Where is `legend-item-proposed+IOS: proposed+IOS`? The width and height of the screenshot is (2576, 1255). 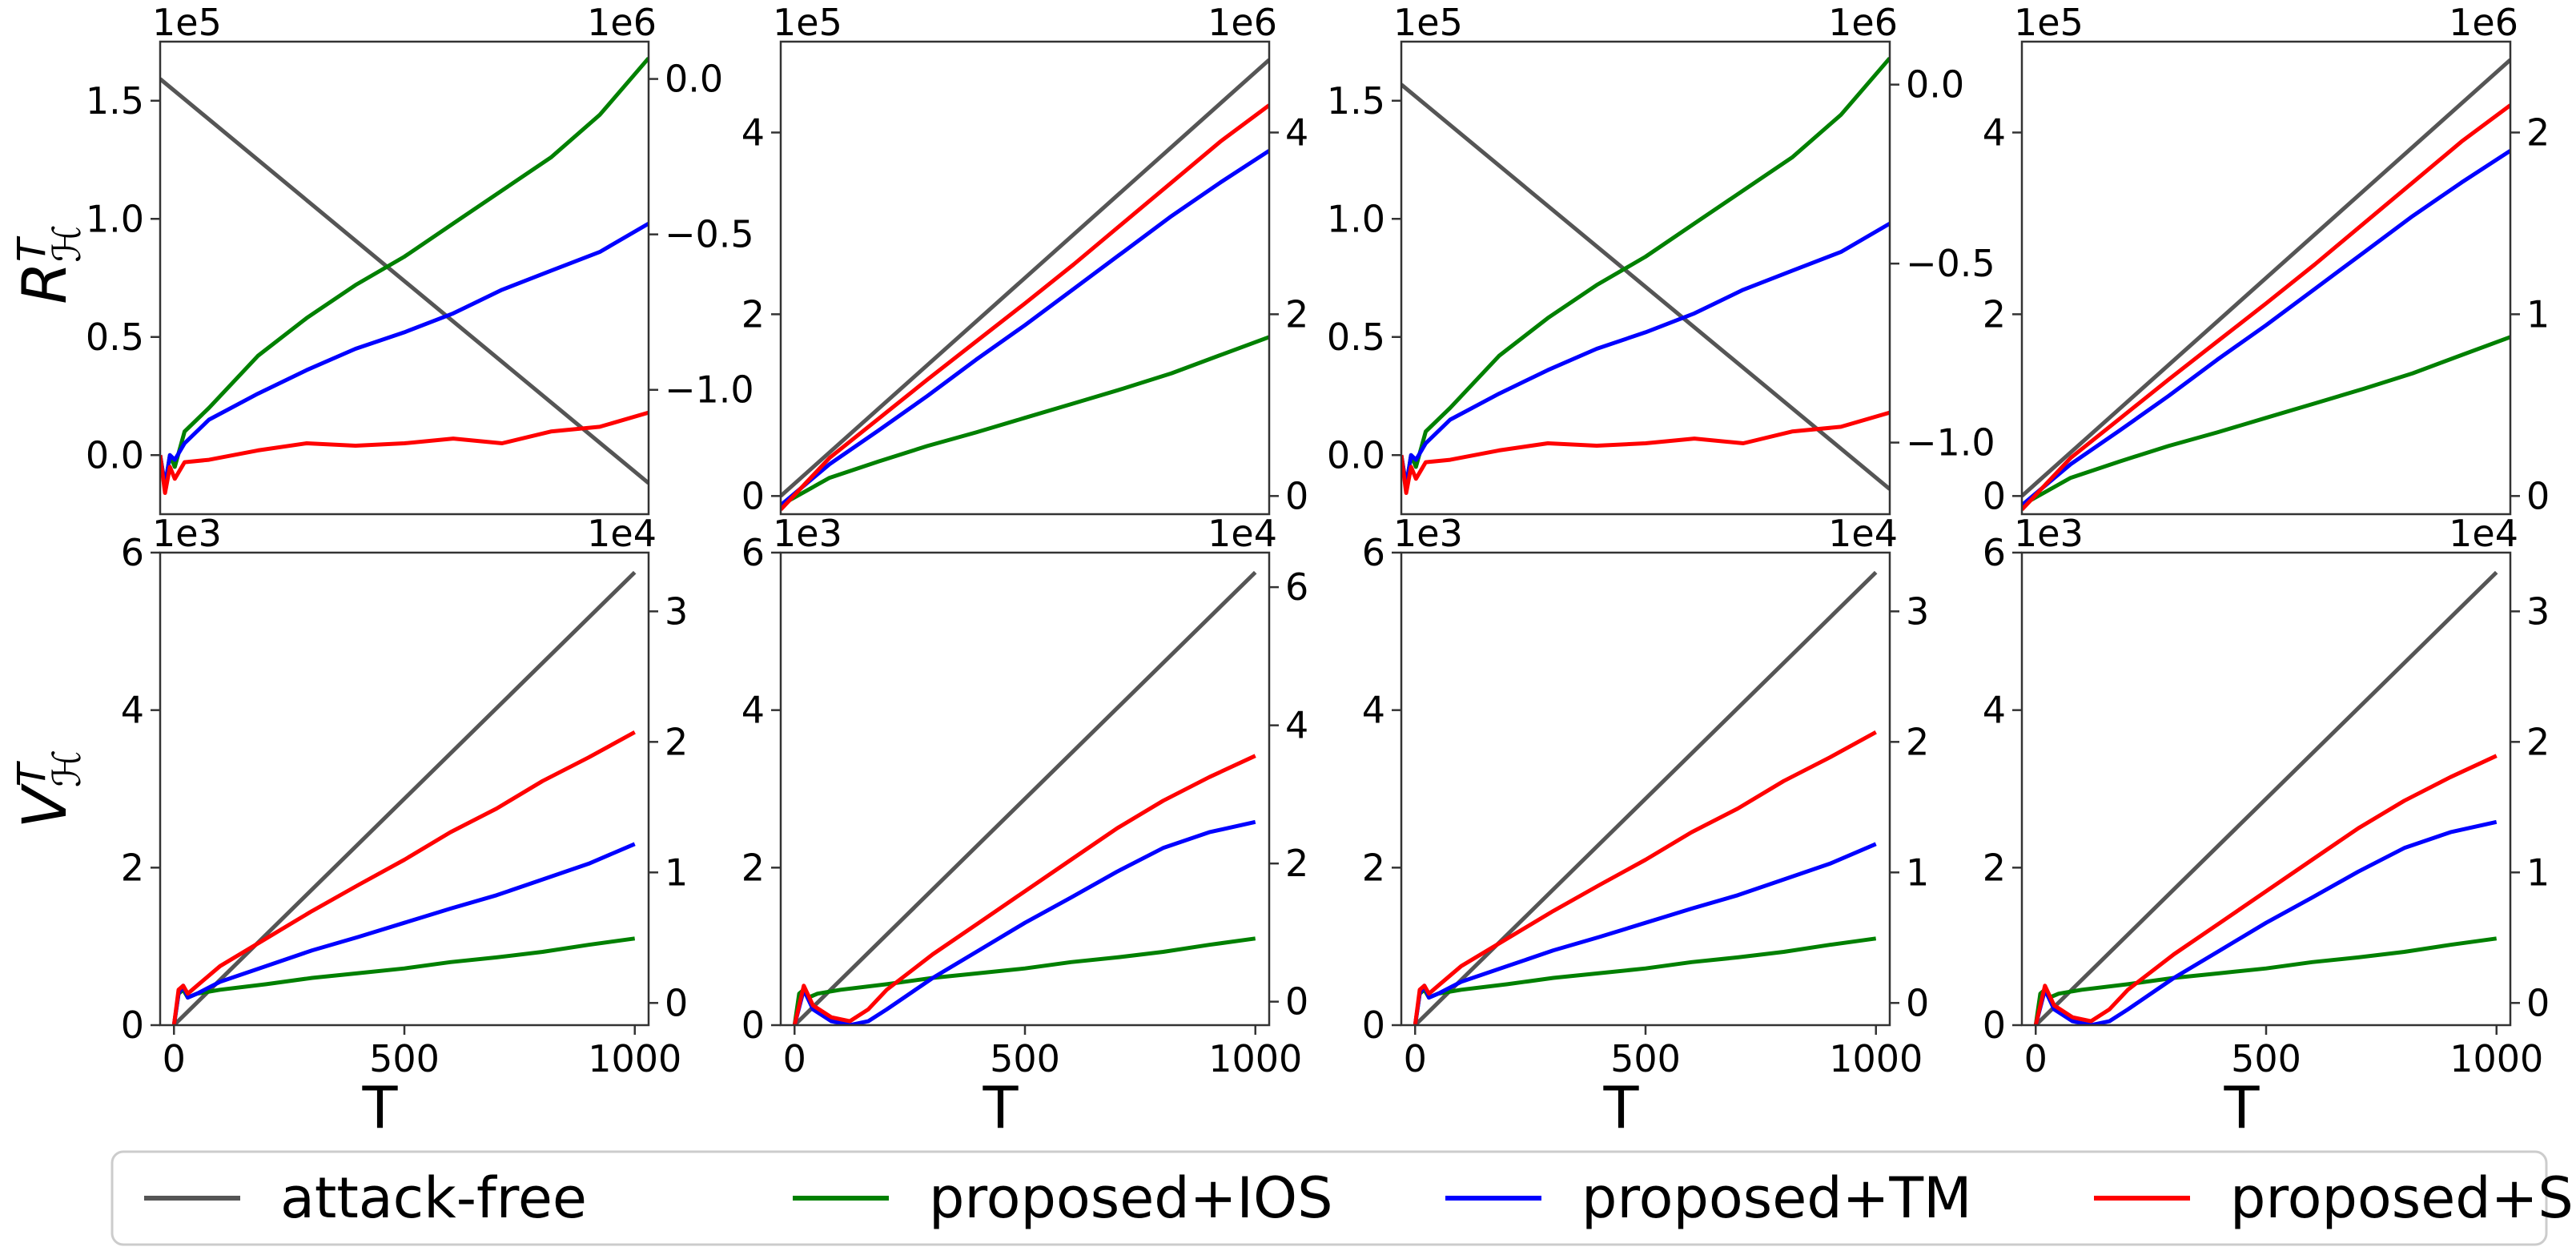
legend-item-proposed+IOS: proposed+IOS is located at coordinates (1063, 1198).